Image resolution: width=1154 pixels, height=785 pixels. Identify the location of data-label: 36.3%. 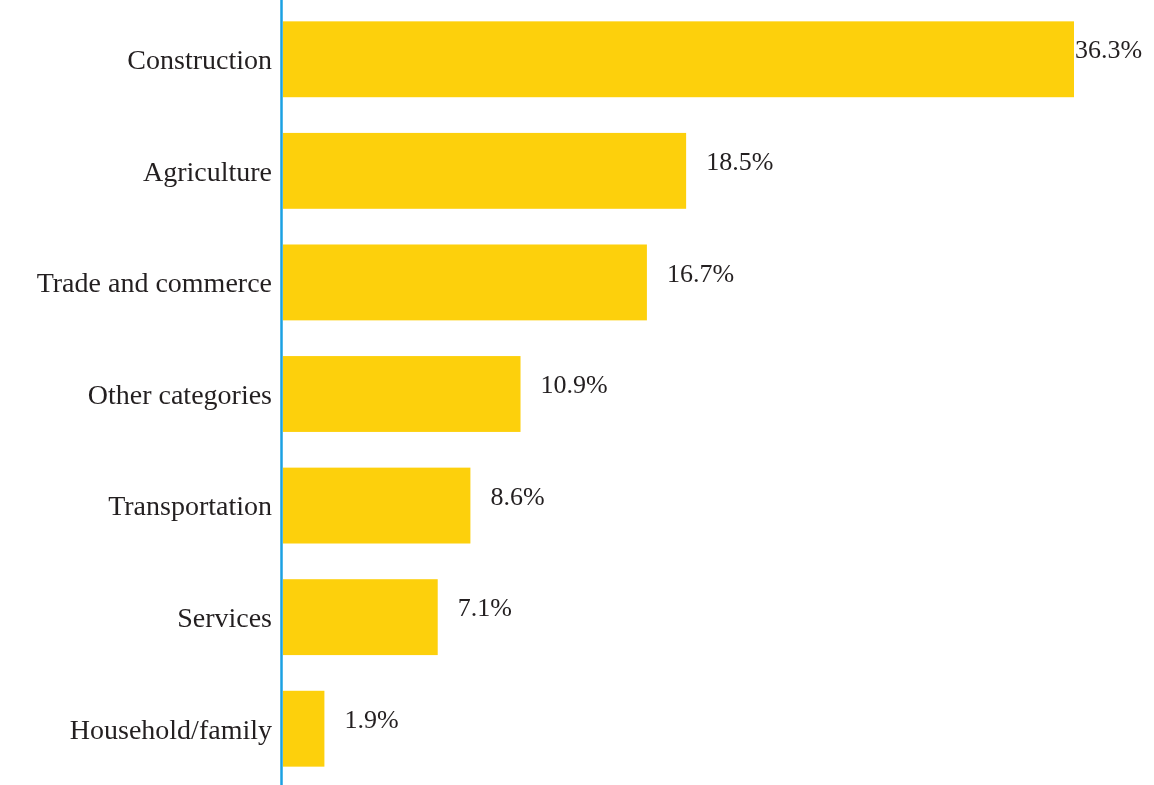
(1109, 50).